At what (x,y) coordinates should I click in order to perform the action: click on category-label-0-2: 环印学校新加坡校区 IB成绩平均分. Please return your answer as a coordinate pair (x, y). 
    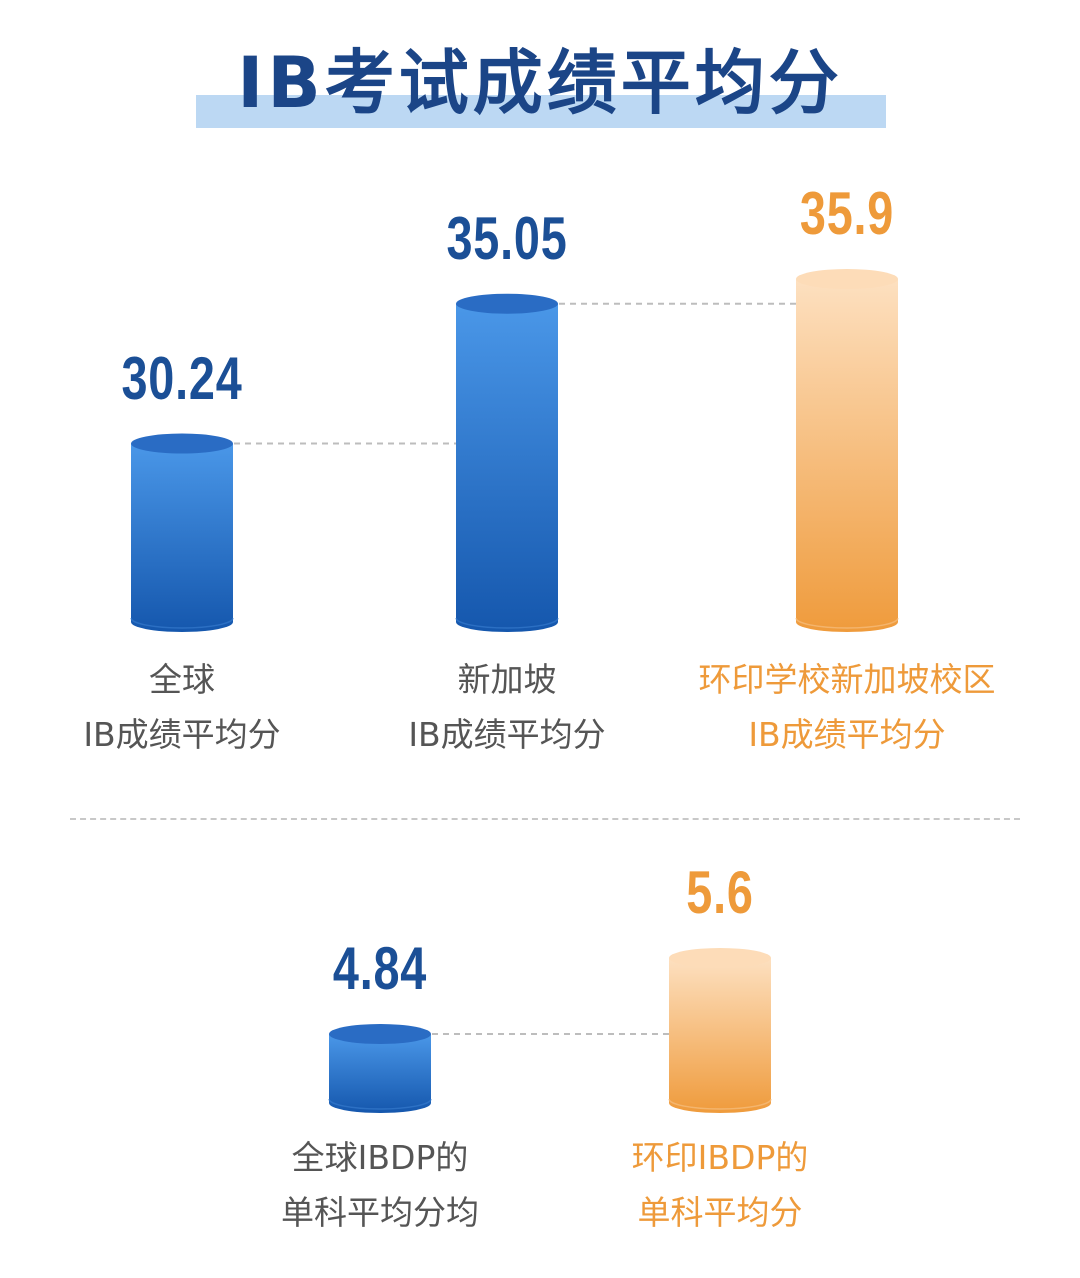
    Looking at the image, I should click on (847, 707).